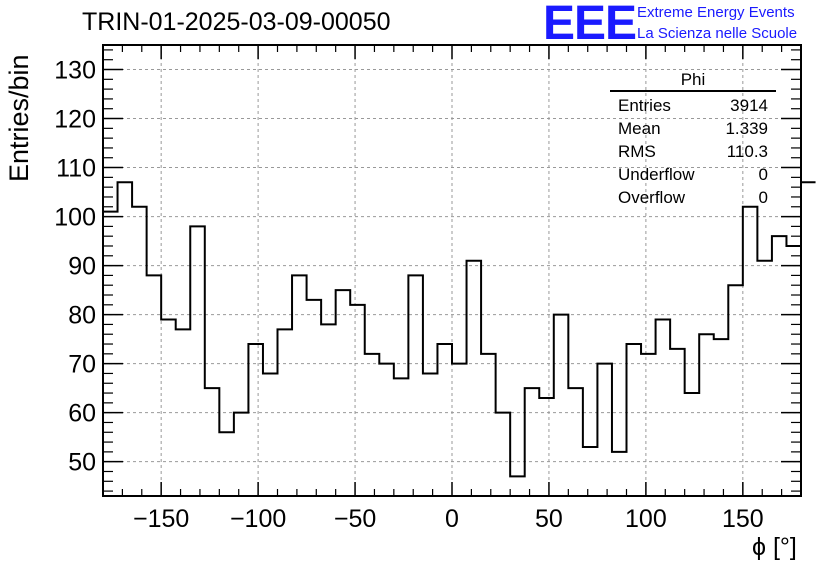 The height and width of the screenshot is (572, 836). I want to click on stats-label: Entries, so click(644, 105).